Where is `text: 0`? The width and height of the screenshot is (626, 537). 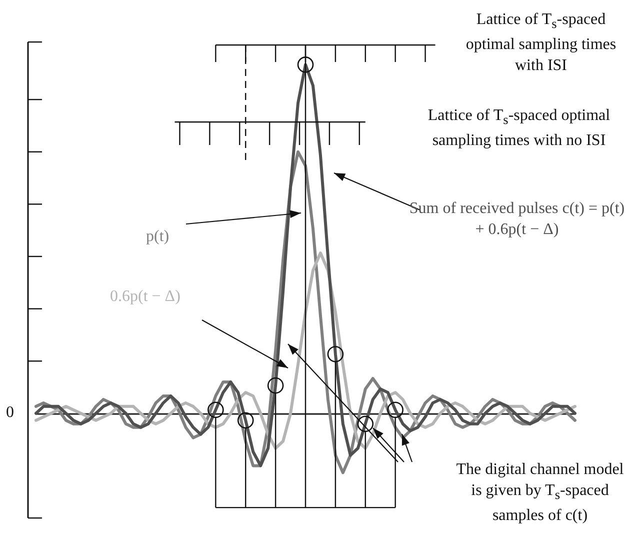 text: 0 is located at coordinates (10, 413).